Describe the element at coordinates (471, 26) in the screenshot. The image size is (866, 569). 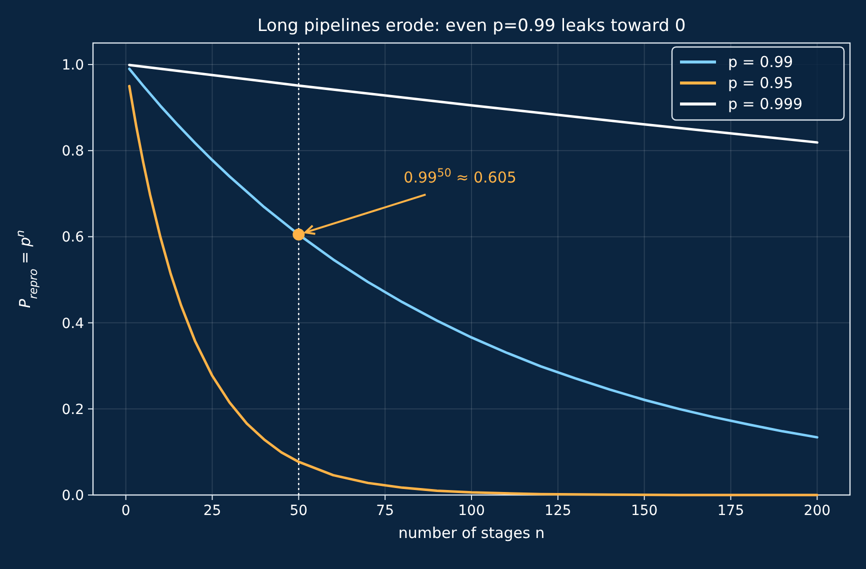
I see `chart-title: Long pipelines erode: even p=0.99 leaks toward 0` at that location.